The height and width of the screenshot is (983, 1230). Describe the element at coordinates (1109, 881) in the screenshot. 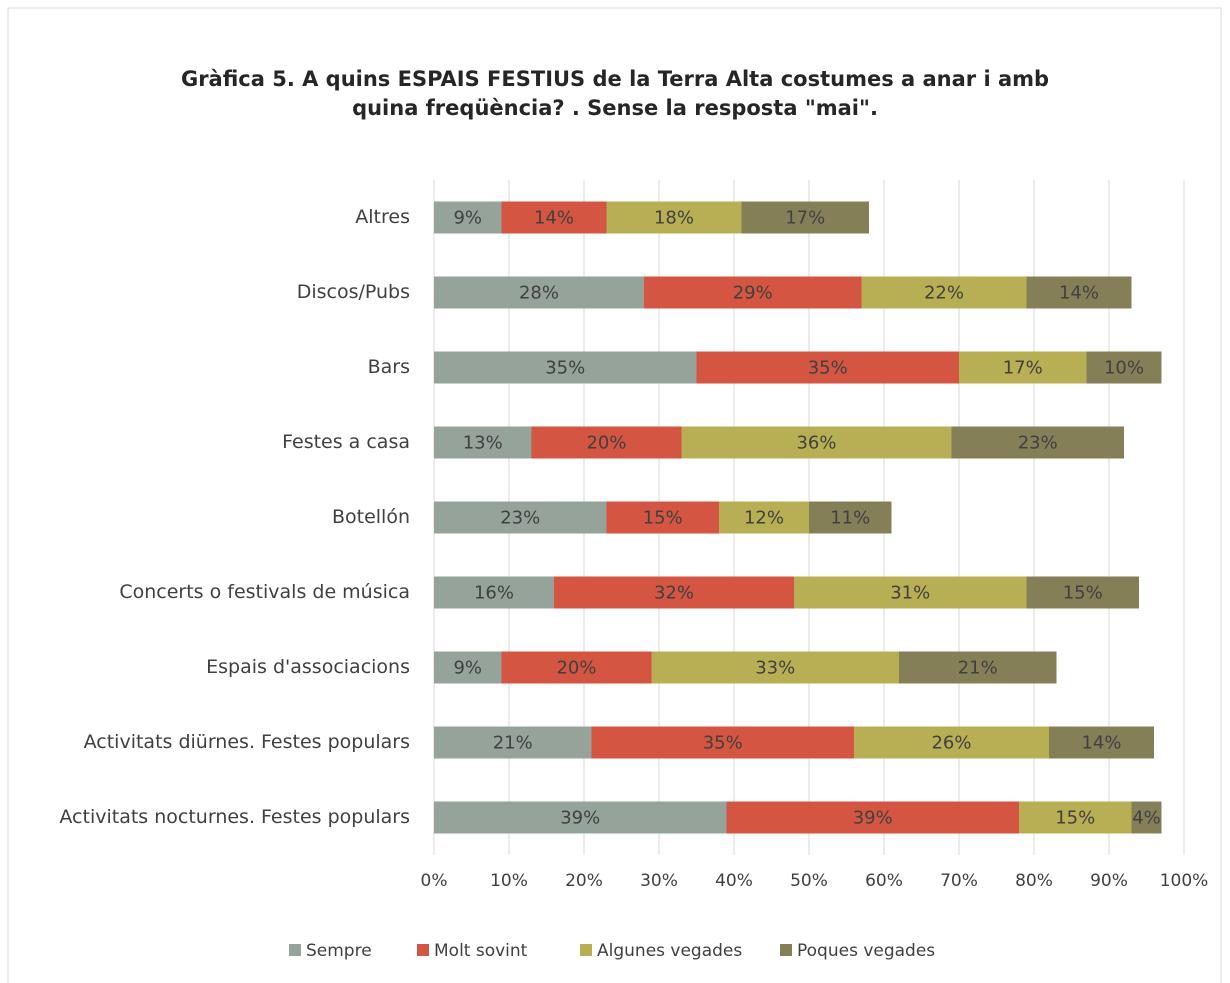

I see `x-tick-label: 90%` at that location.